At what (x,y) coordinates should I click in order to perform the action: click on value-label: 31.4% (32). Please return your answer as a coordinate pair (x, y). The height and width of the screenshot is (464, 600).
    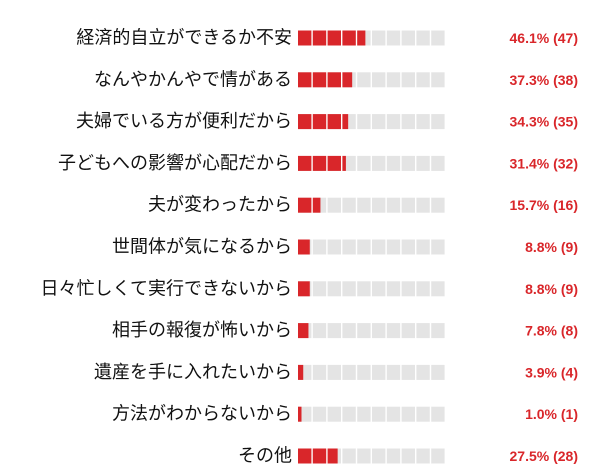
    Looking at the image, I should click on (544, 163).